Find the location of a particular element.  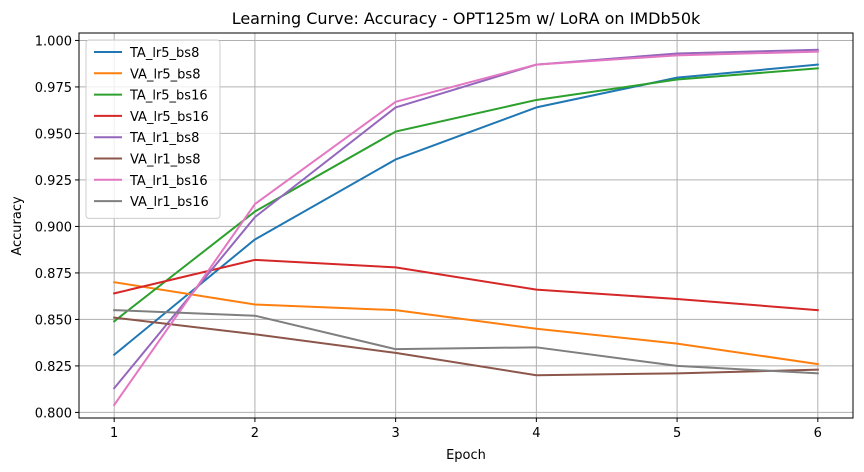

legend-label-ta-lr5-bs8: TA_lr5_bs8 is located at coordinates (164, 53).